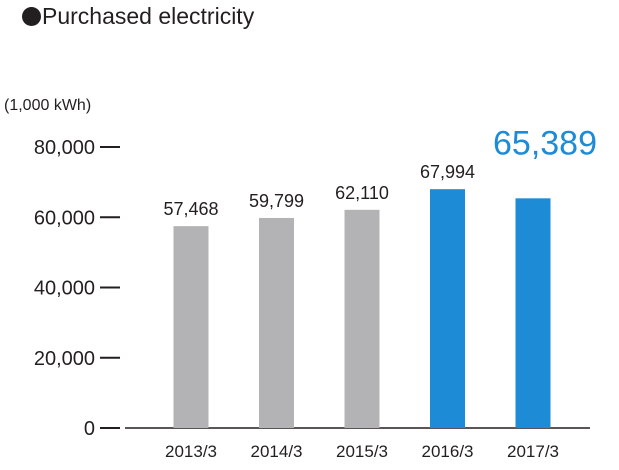  Describe the element at coordinates (362, 193) in the screenshot. I see `value-label: 62,110` at that location.